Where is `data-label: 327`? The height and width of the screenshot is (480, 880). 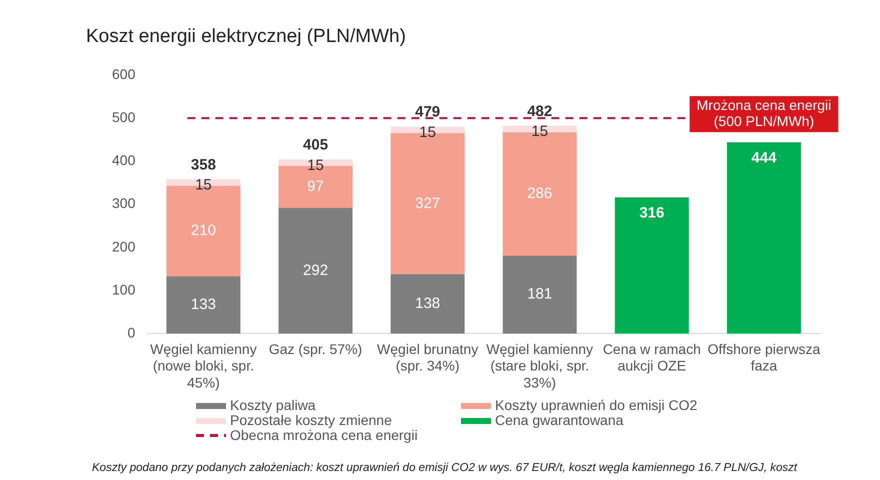 data-label: 327 is located at coordinates (427, 203).